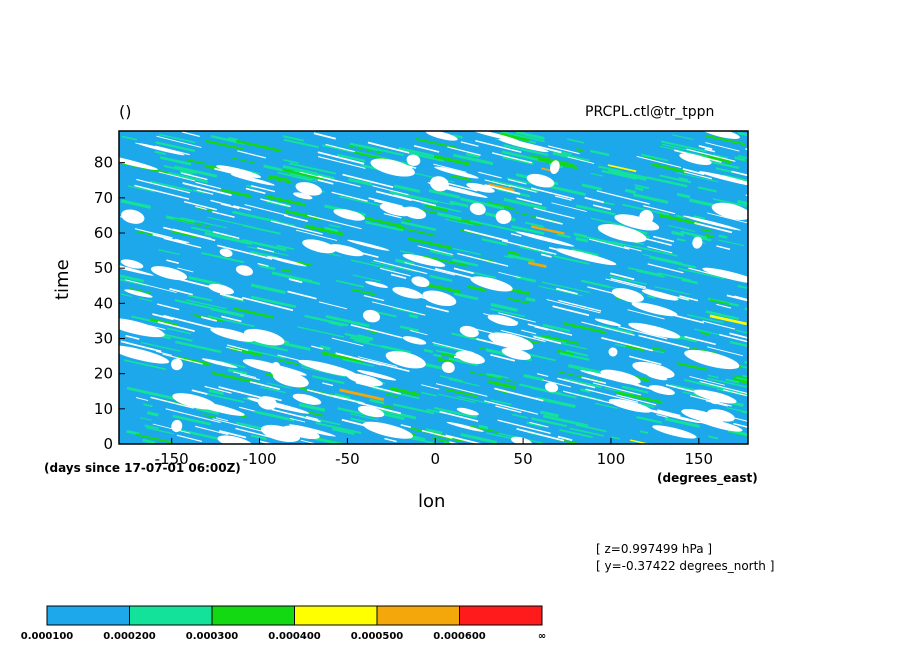  What do you see at coordinates (103, 268) in the screenshot?
I see `y-tick-label: 50` at bounding box center [103, 268].